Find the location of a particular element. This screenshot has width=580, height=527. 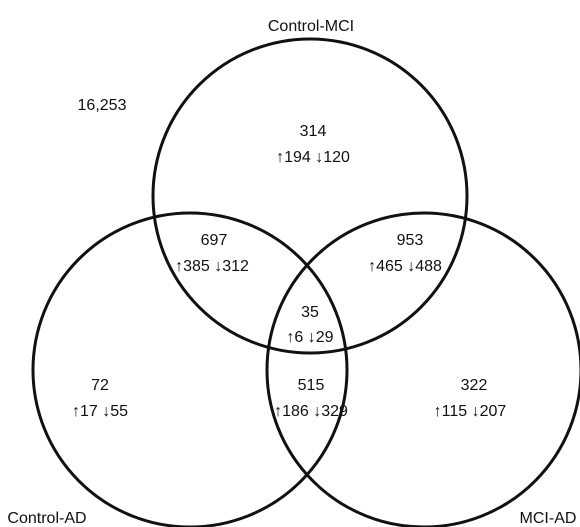

down-count: 488 is located at coordinates (428, 266).